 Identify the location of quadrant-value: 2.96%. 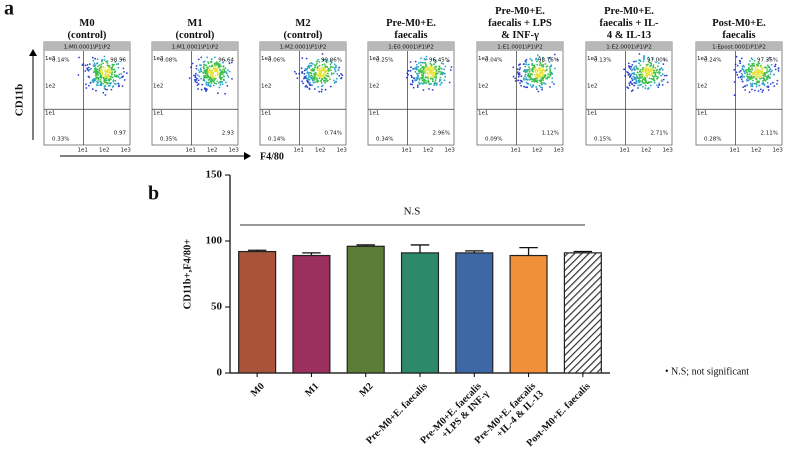
(441, 134).